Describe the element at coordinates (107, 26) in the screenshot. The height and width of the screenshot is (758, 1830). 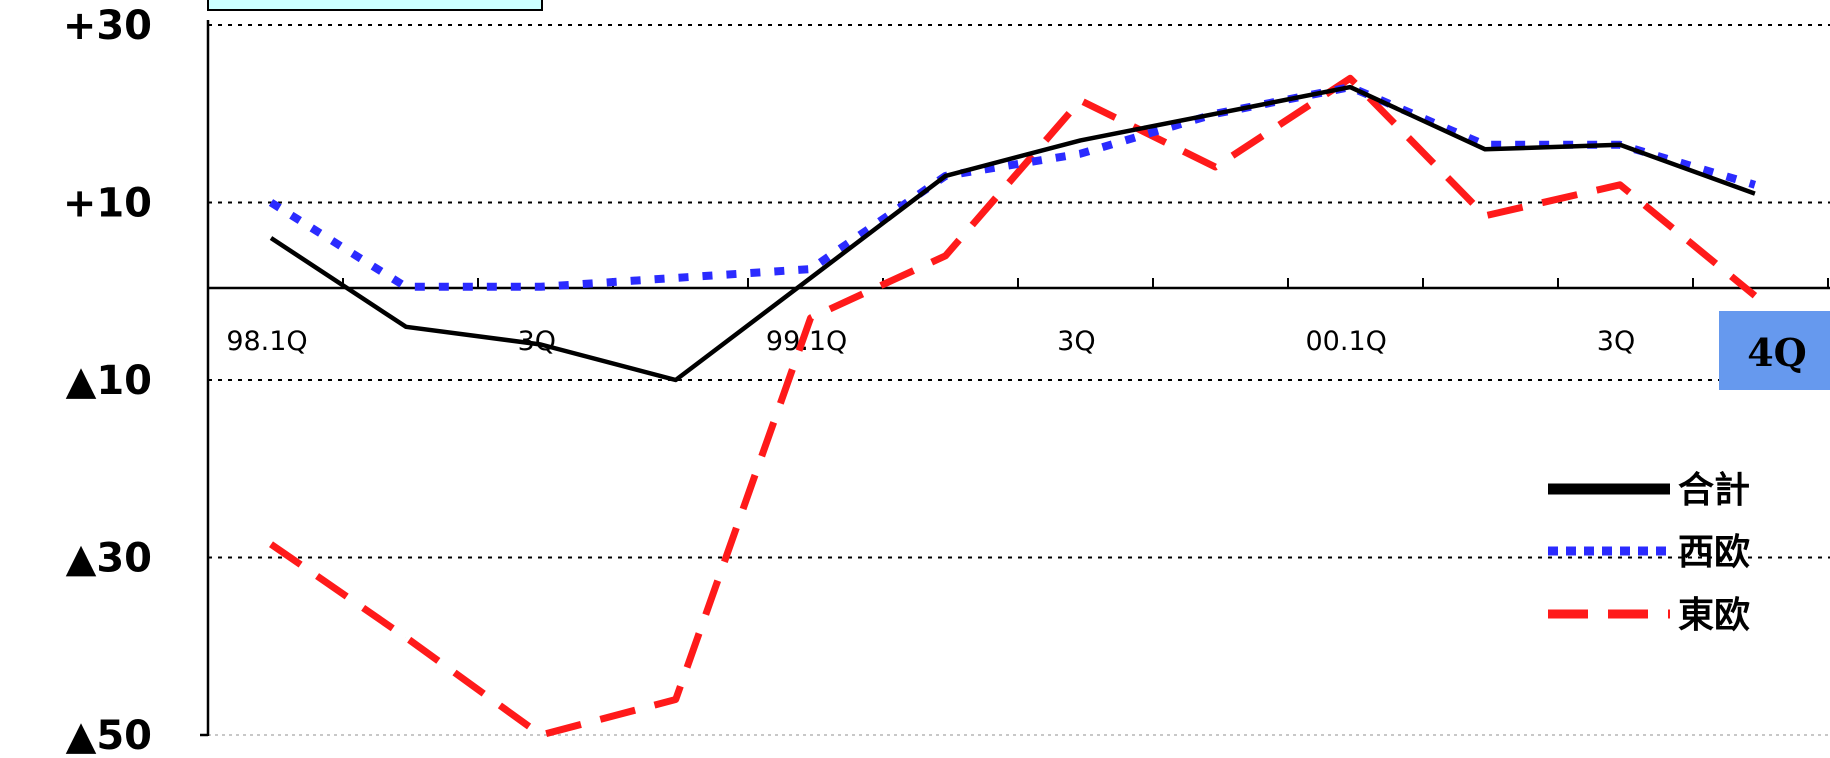
I see `y-tick-label: +30` at that location.